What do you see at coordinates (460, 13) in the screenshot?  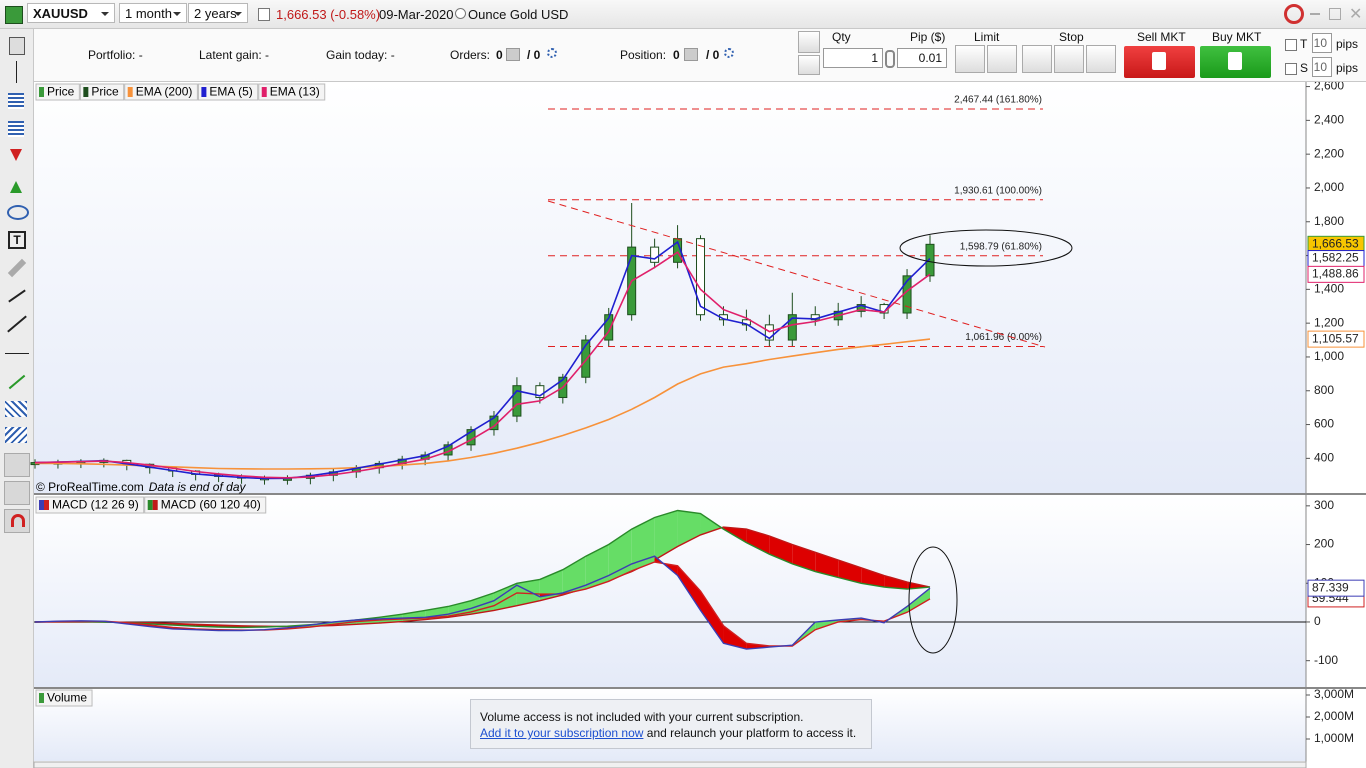 I see `radio` at bounding box center [460, 13].